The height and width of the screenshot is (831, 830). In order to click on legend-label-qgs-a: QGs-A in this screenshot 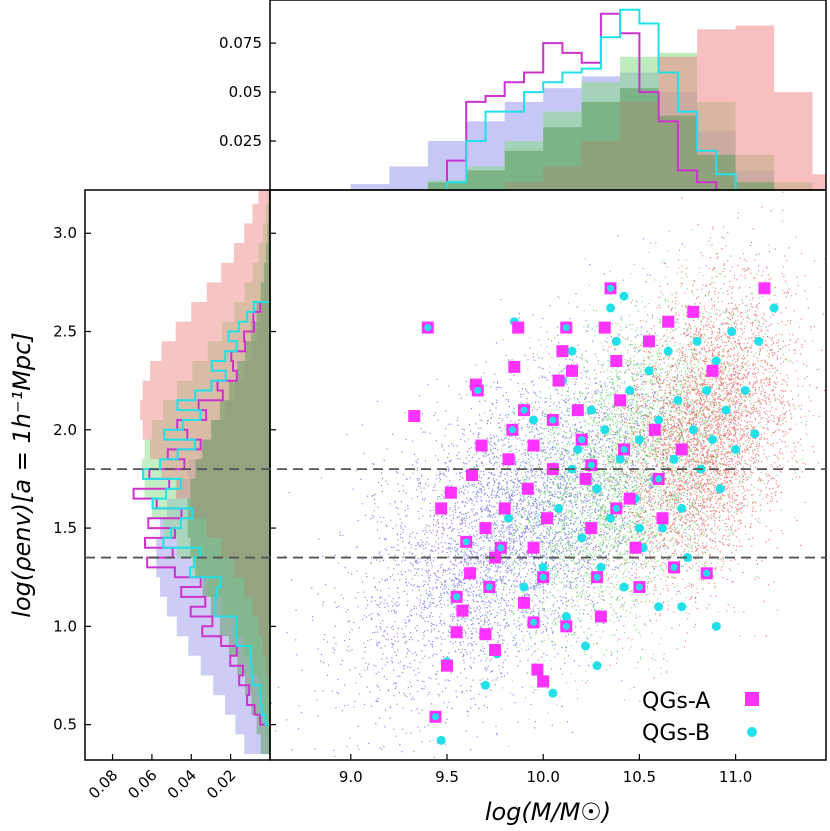, I will do `click(676, 701)`.